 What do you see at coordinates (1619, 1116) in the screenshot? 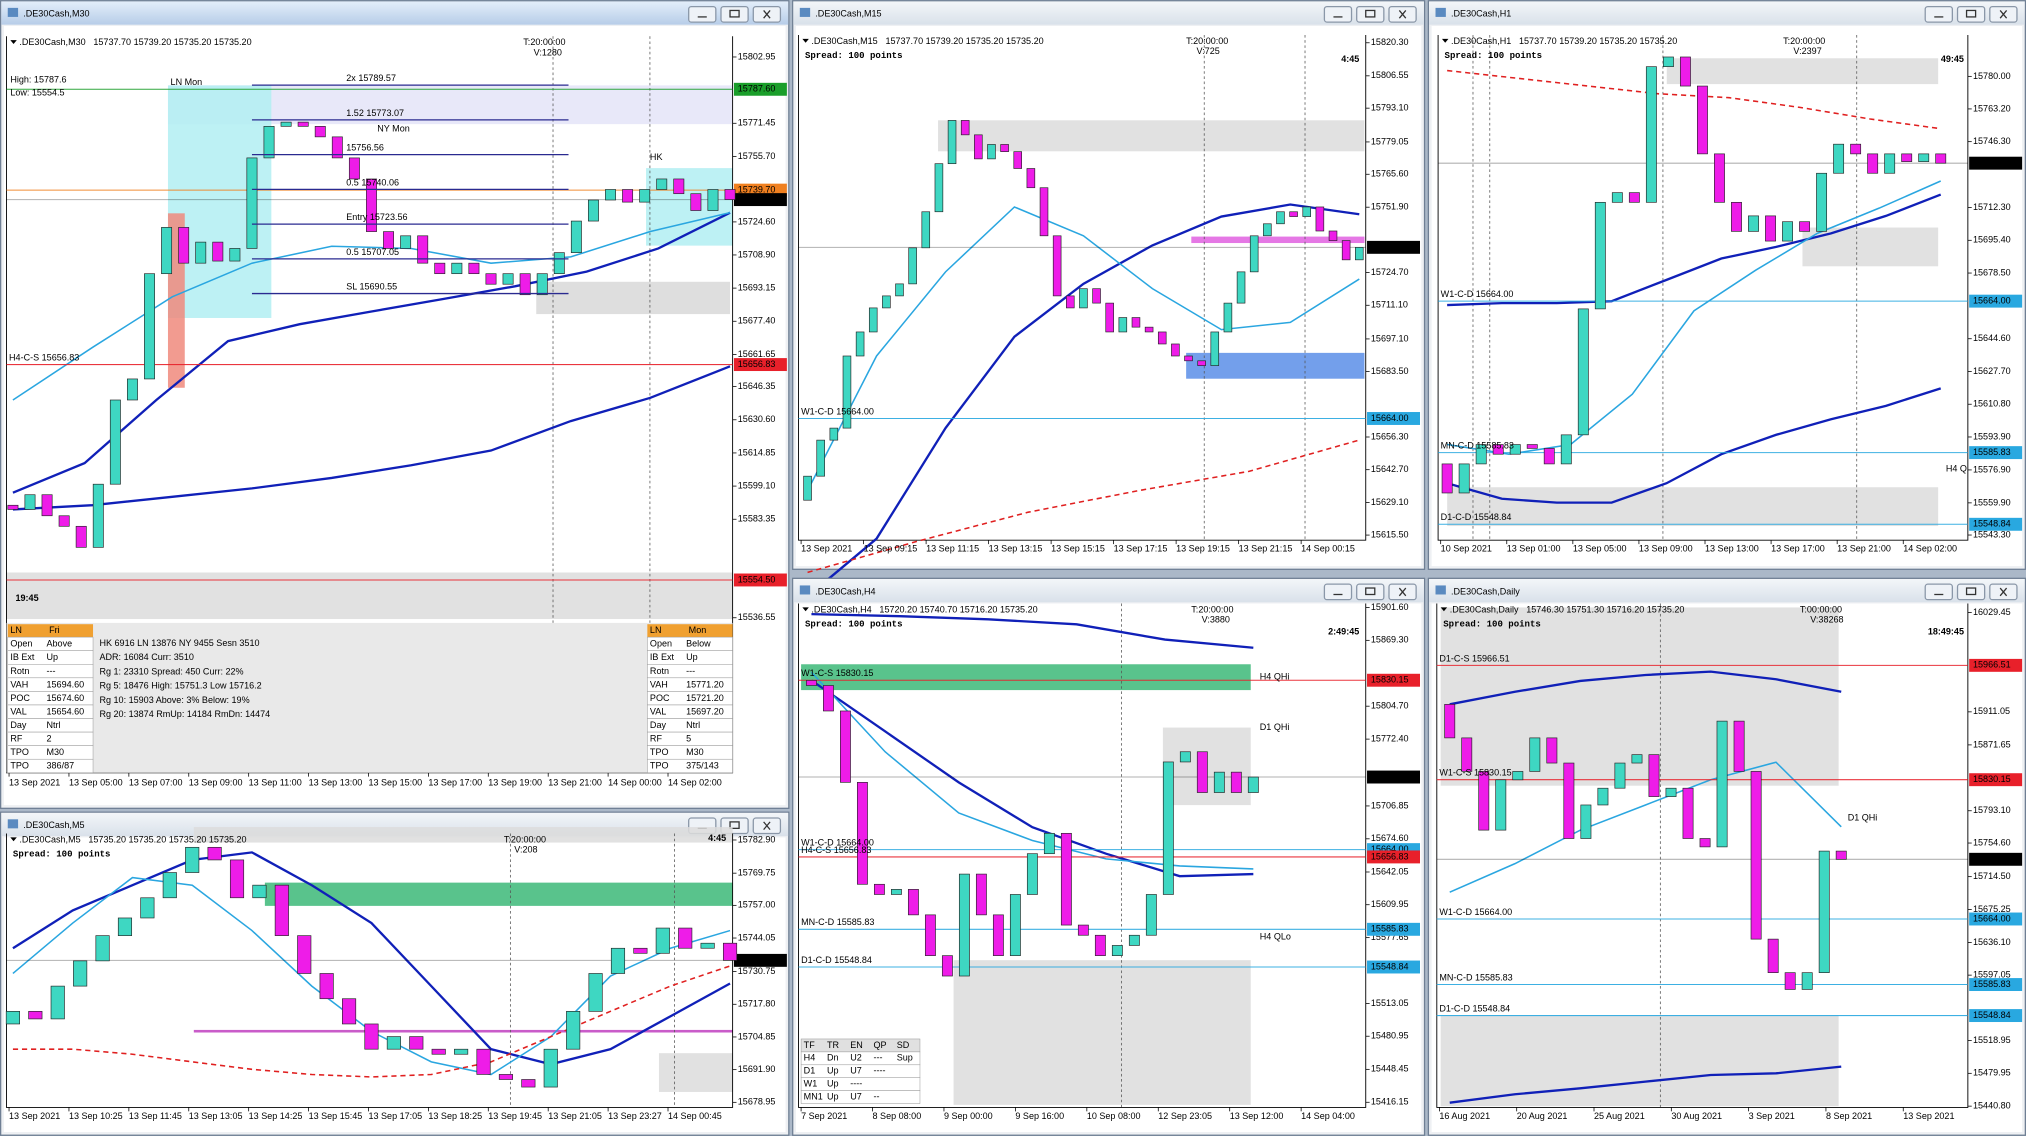
I see `x-tick-label: 25 Aug 2021` at bounding box center [1619, 1116].